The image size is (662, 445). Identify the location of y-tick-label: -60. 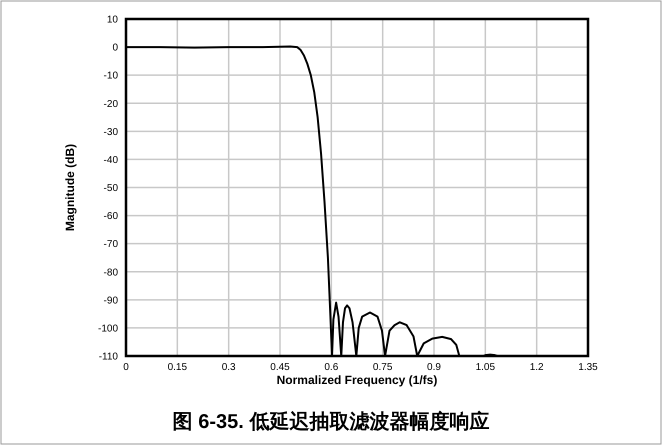
(111, 216).